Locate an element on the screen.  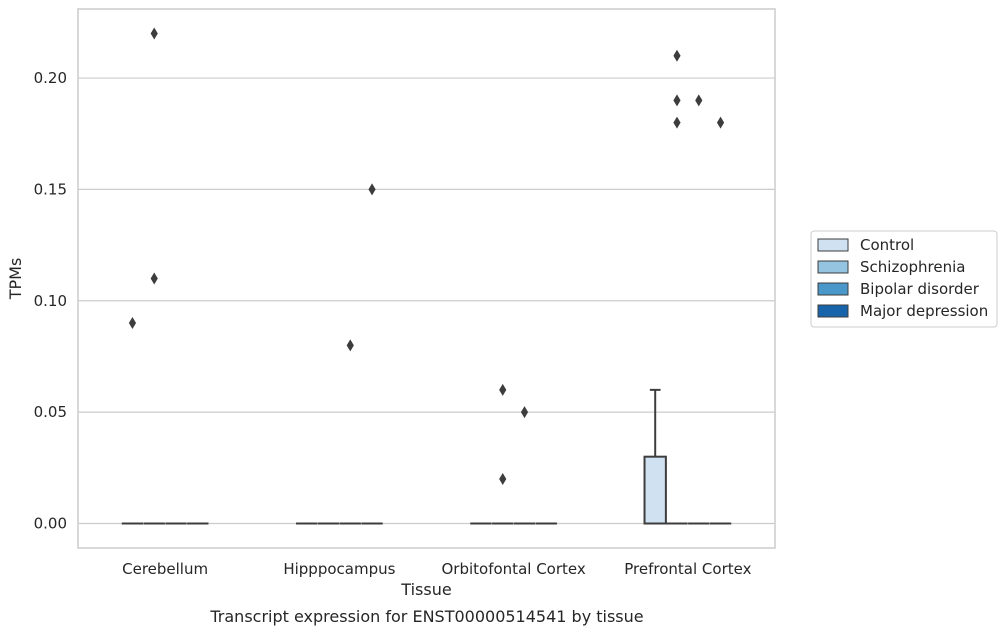
y-axis-title: TPMs is located at coordinates (15, 279).